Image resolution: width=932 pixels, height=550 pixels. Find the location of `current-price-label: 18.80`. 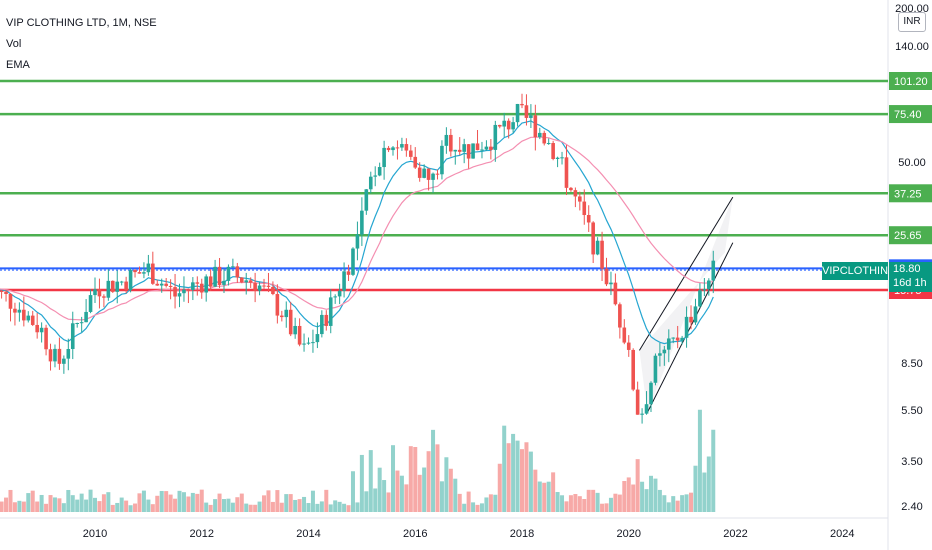

current-price-label: 18.80 is located at coordinates (907, 269).